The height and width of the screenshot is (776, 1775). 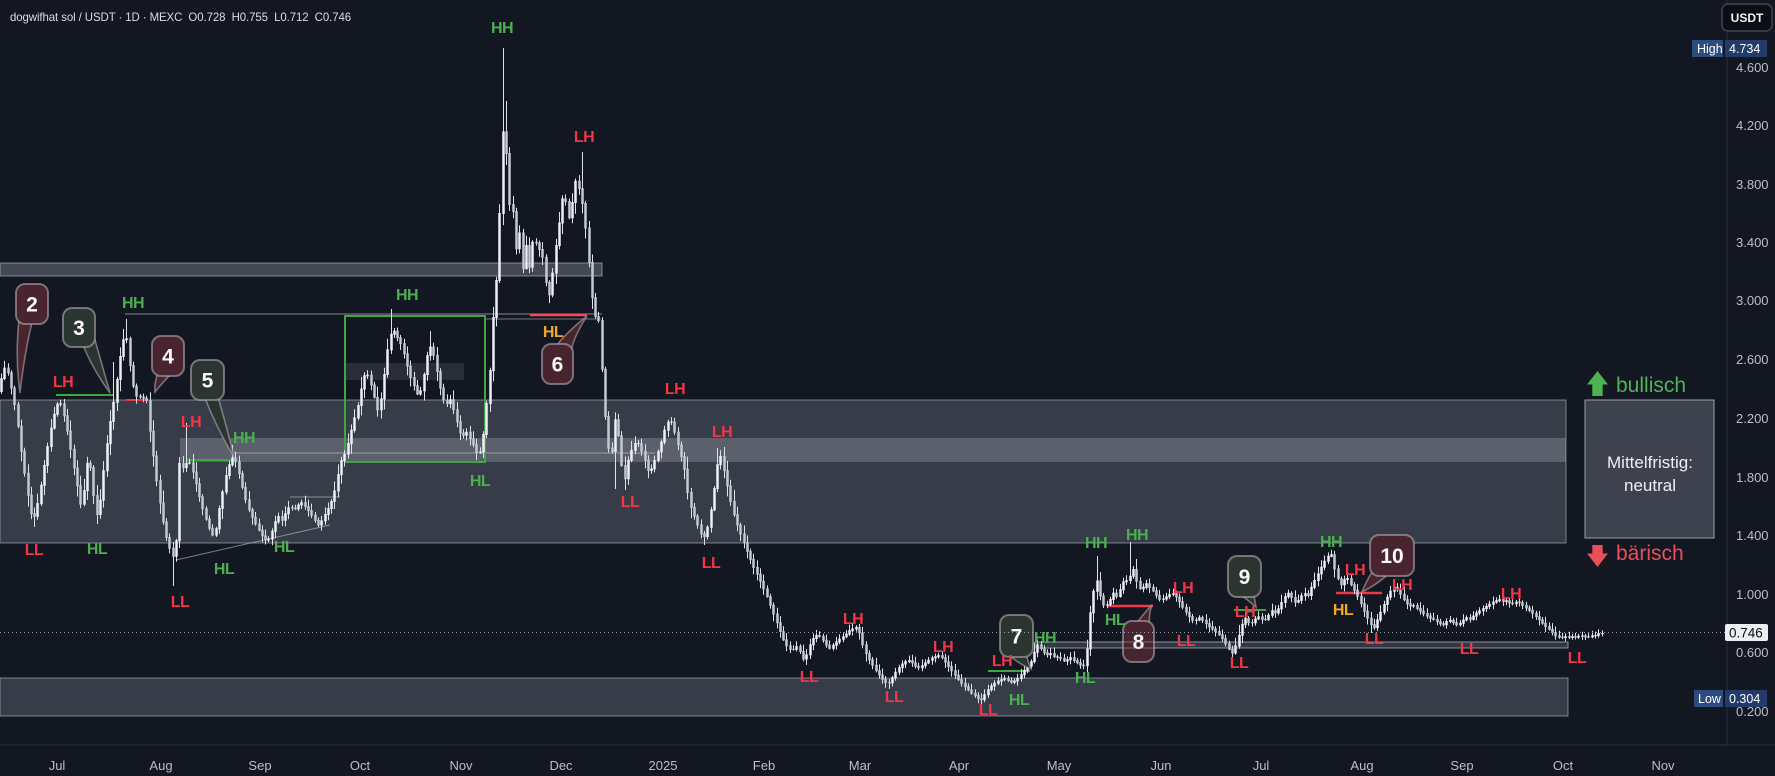 What do you see at coordinates (1752, 125) in the screenshot?
I see `svg-text: 4.200` at bounding box center [1752, 125].